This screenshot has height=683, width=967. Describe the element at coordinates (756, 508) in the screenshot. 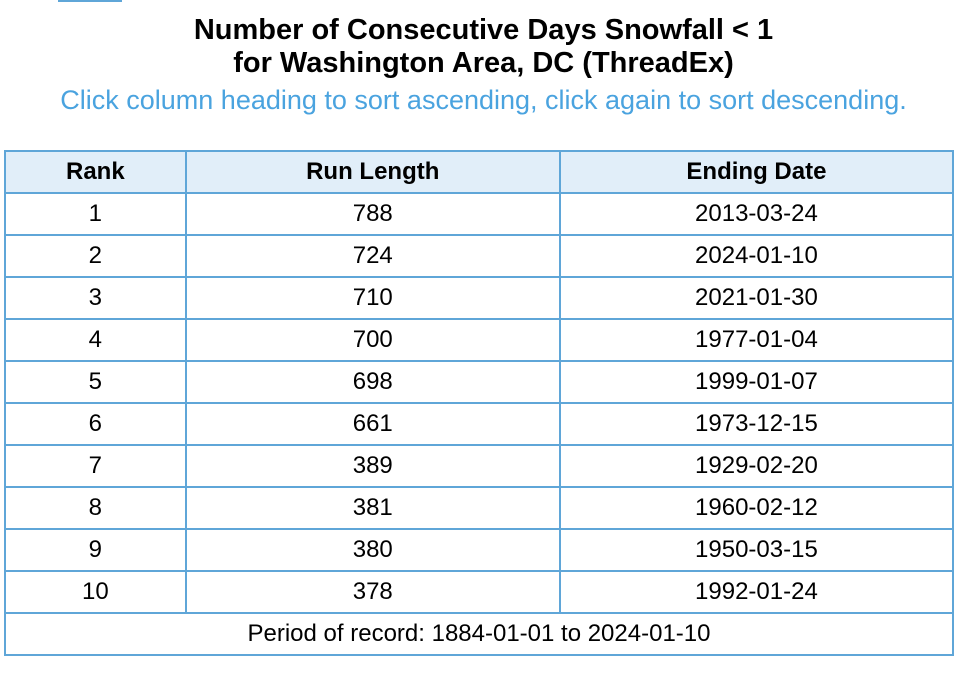

I see `ending-date-cell: 1960-02-12` at that location.